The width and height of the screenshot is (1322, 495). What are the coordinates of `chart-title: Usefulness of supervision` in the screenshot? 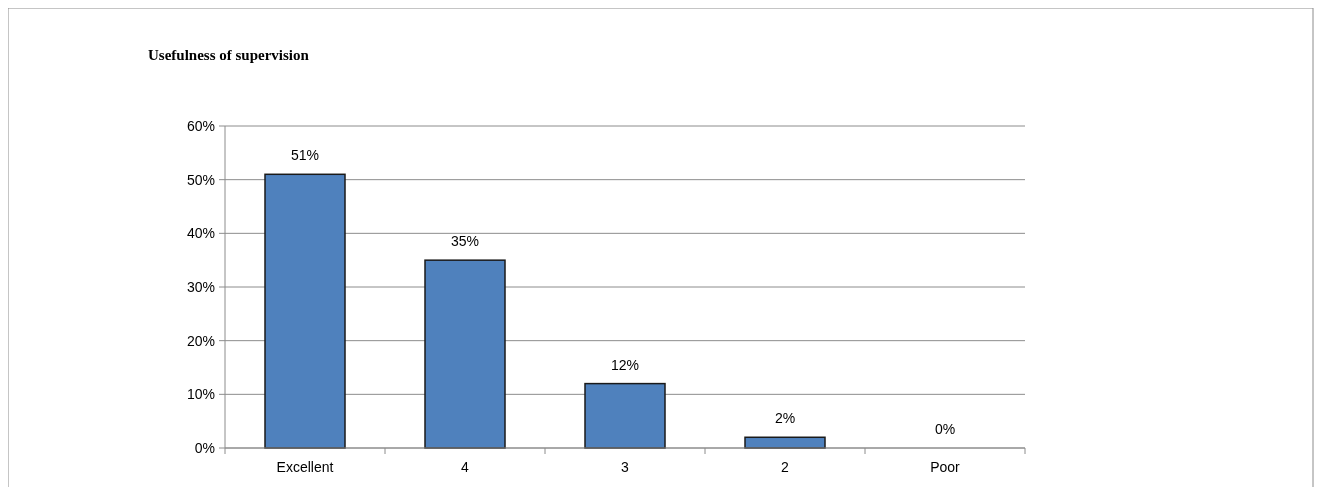 It's located at (229, 55).